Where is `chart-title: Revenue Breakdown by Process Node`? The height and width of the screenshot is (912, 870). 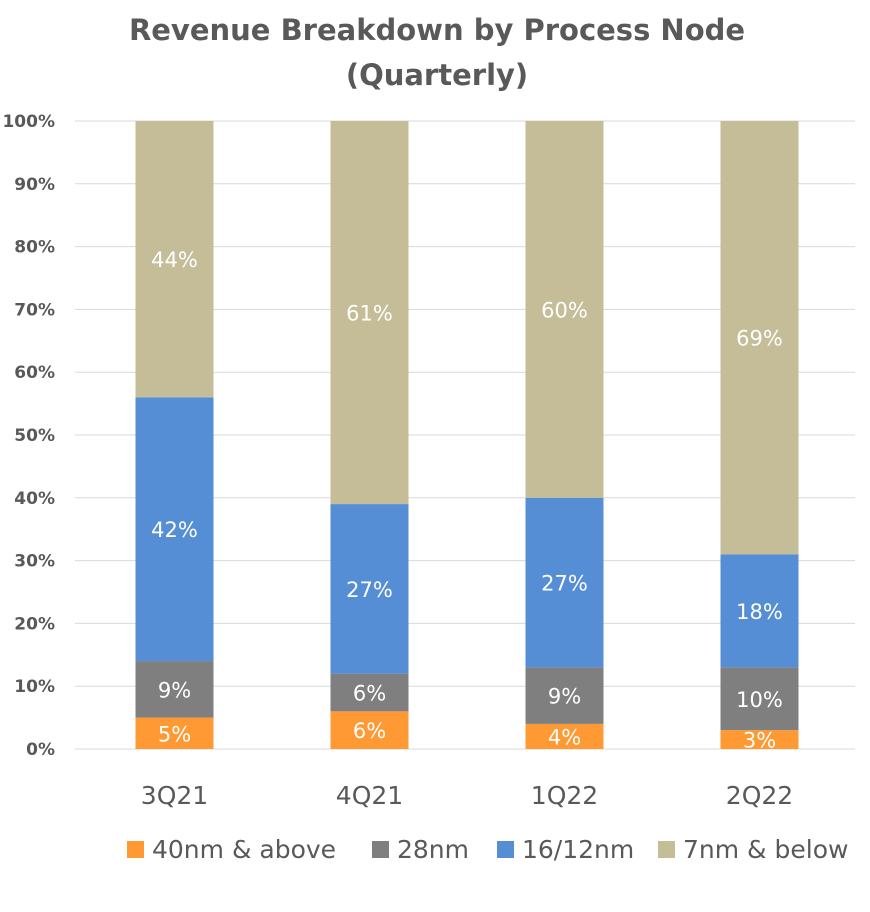 chart-title: Revenue Breakdown by Process Node is located at coordinates (437, 30).